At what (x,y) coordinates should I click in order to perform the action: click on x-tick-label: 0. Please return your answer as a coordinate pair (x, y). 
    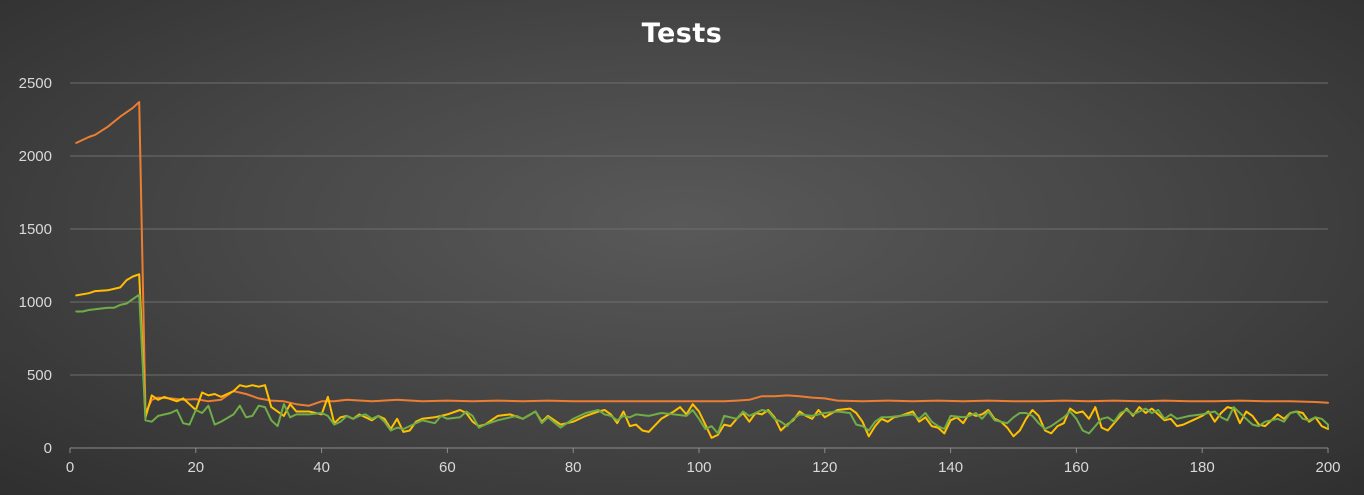
    Looking at the image, I should click on (70, 467).